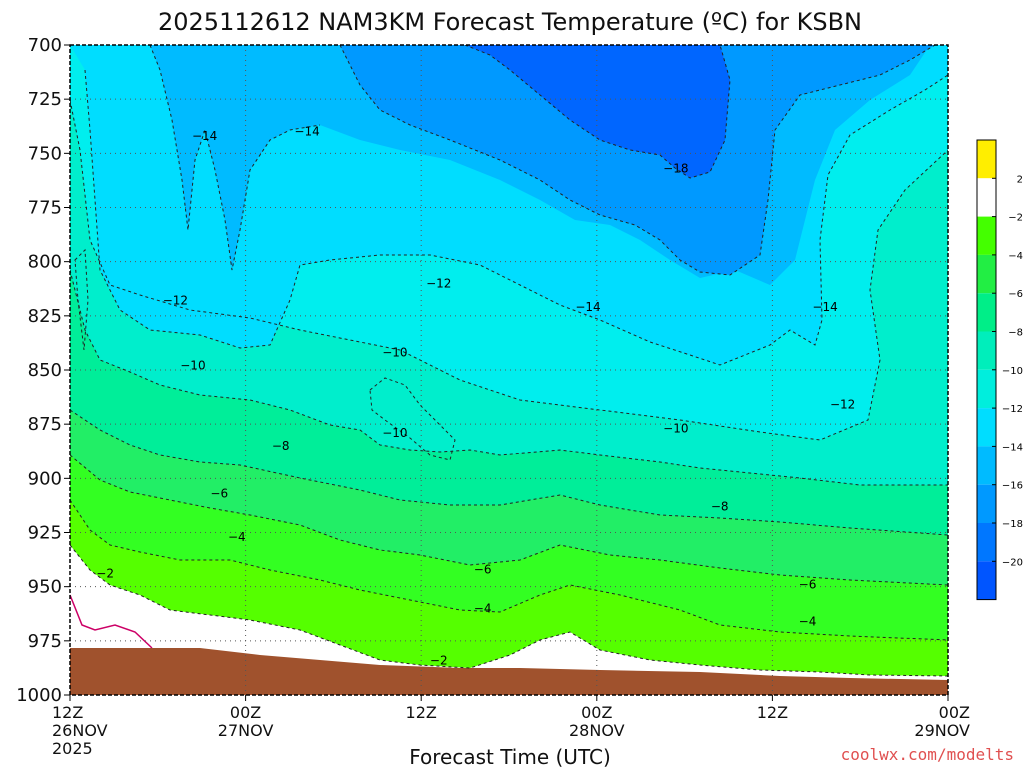 This screenshot has width=1024, height=768. What do you see at coordinates (111, 621) in the screenshot?
I see `magenta-isotherm` at bounding box center [111, 621].